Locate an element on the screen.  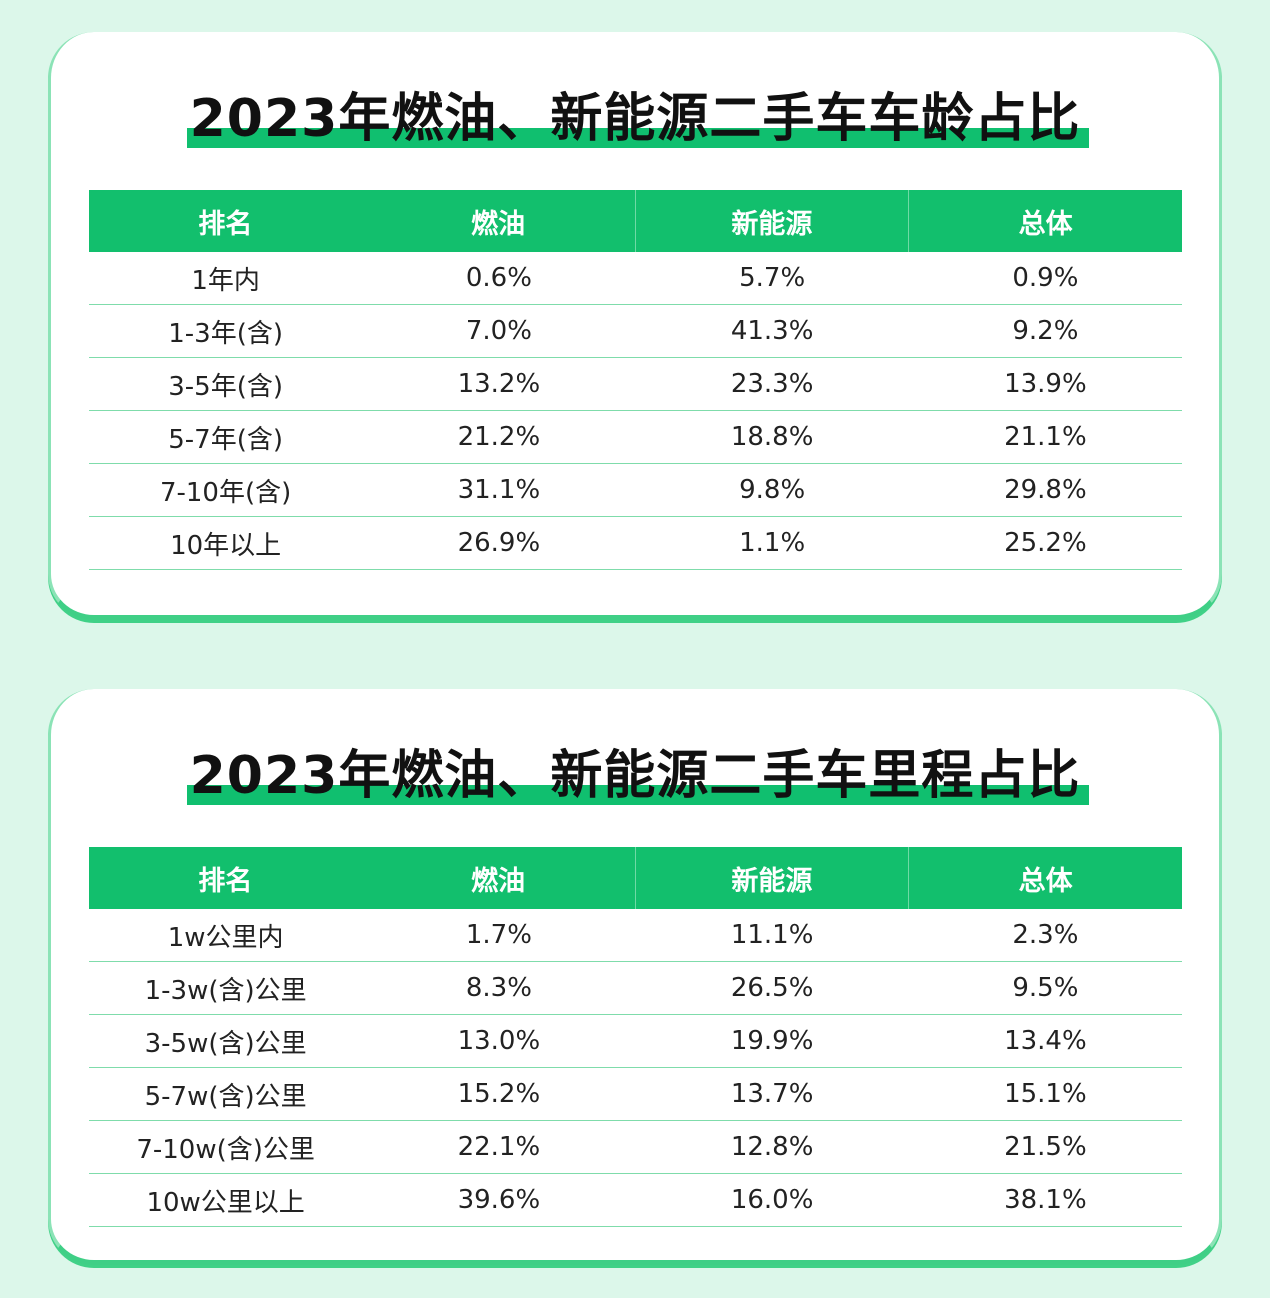
table-row: 5-7年(含) 21.2% 18.8% 21.1% is located at coordinates (635, 437).